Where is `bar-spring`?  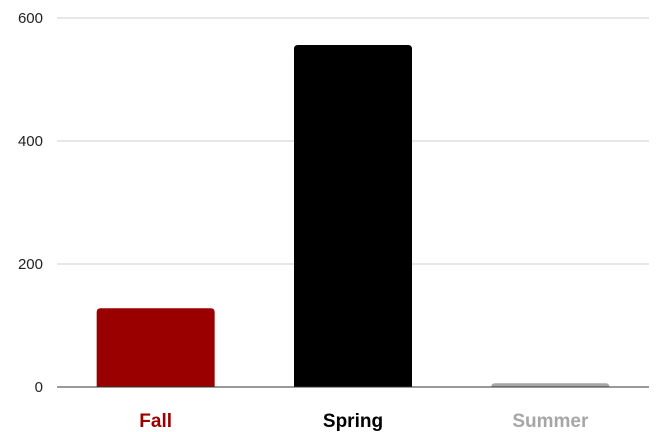
bar-spring is located at coordinates (353, 216).